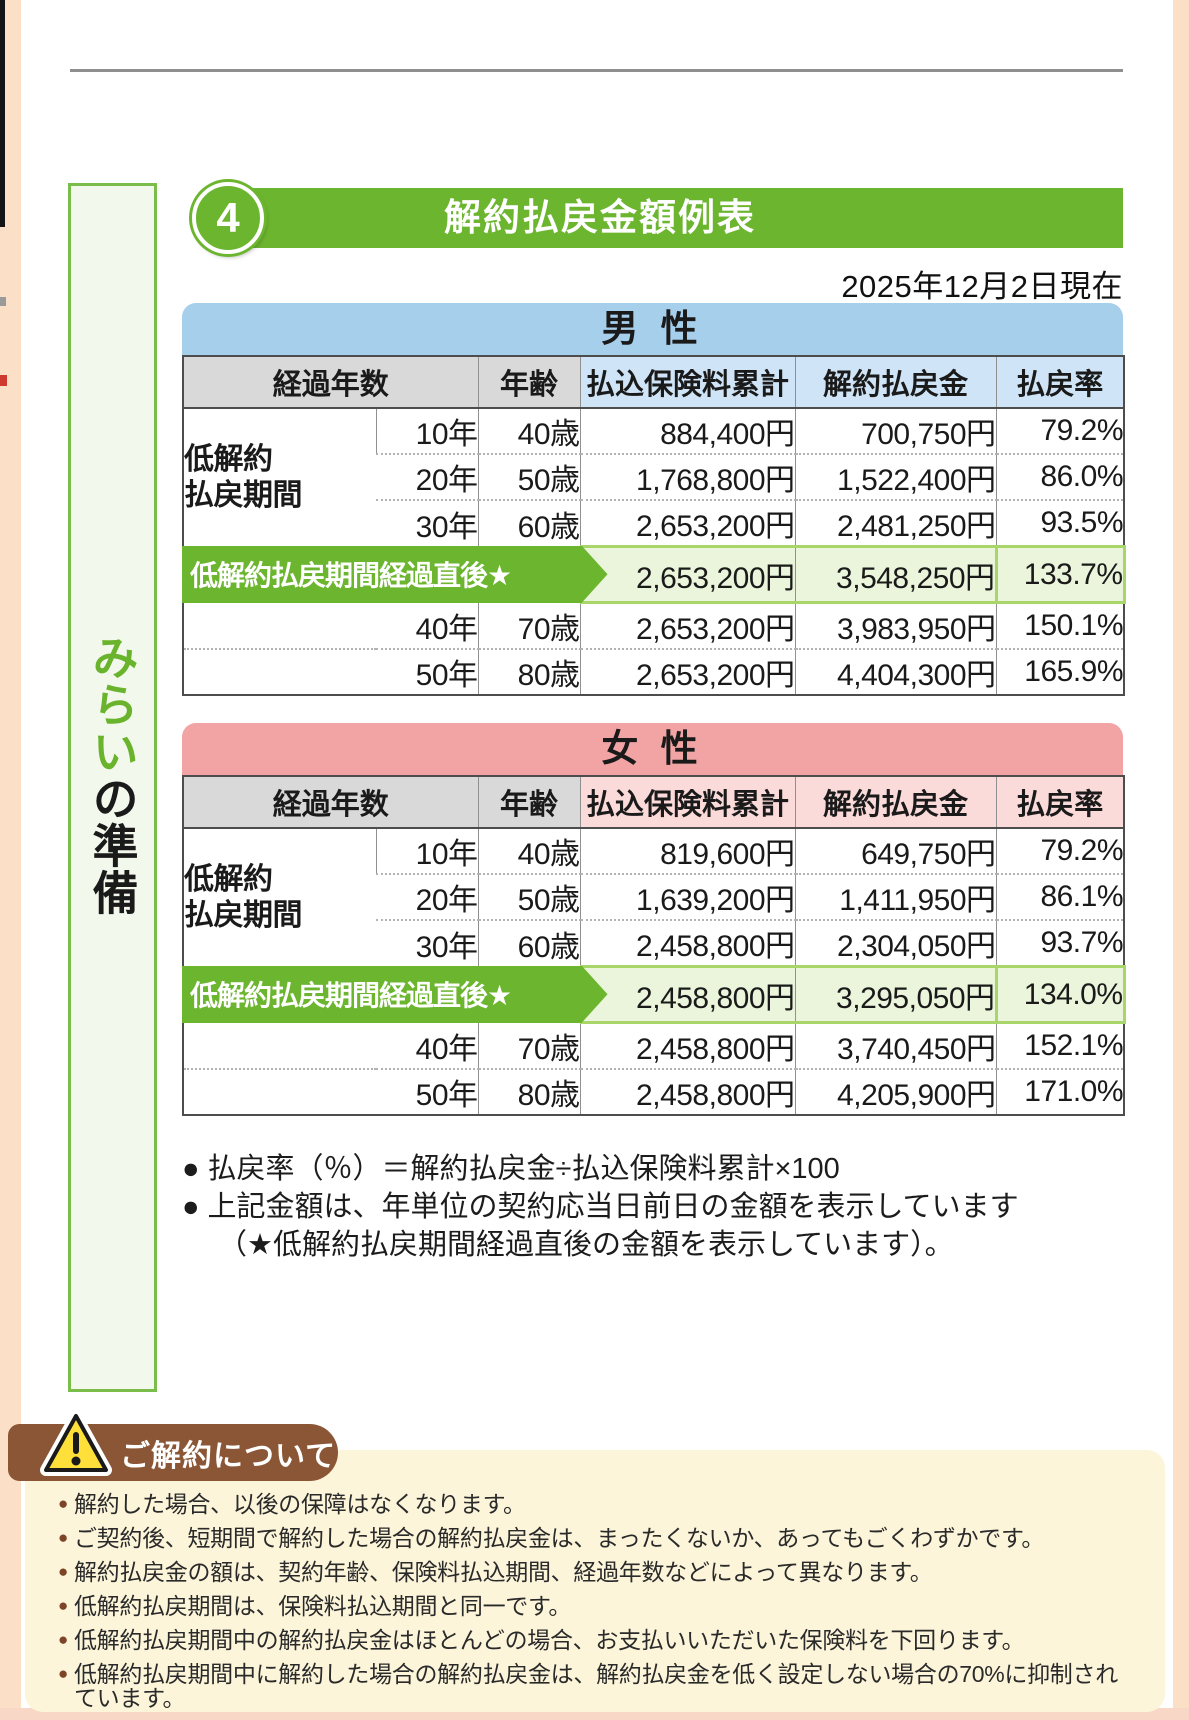  What do you see at coordinates (76, 1443) in the screenshot?
I see `warning-triangle-icon` at bounding box center [76, 1443].